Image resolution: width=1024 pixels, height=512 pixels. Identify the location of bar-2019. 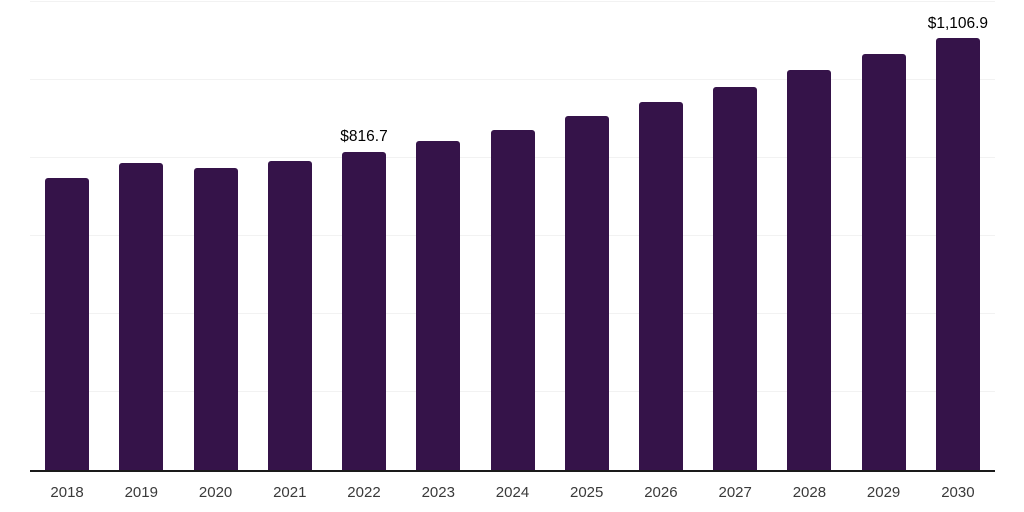
(141, 316).